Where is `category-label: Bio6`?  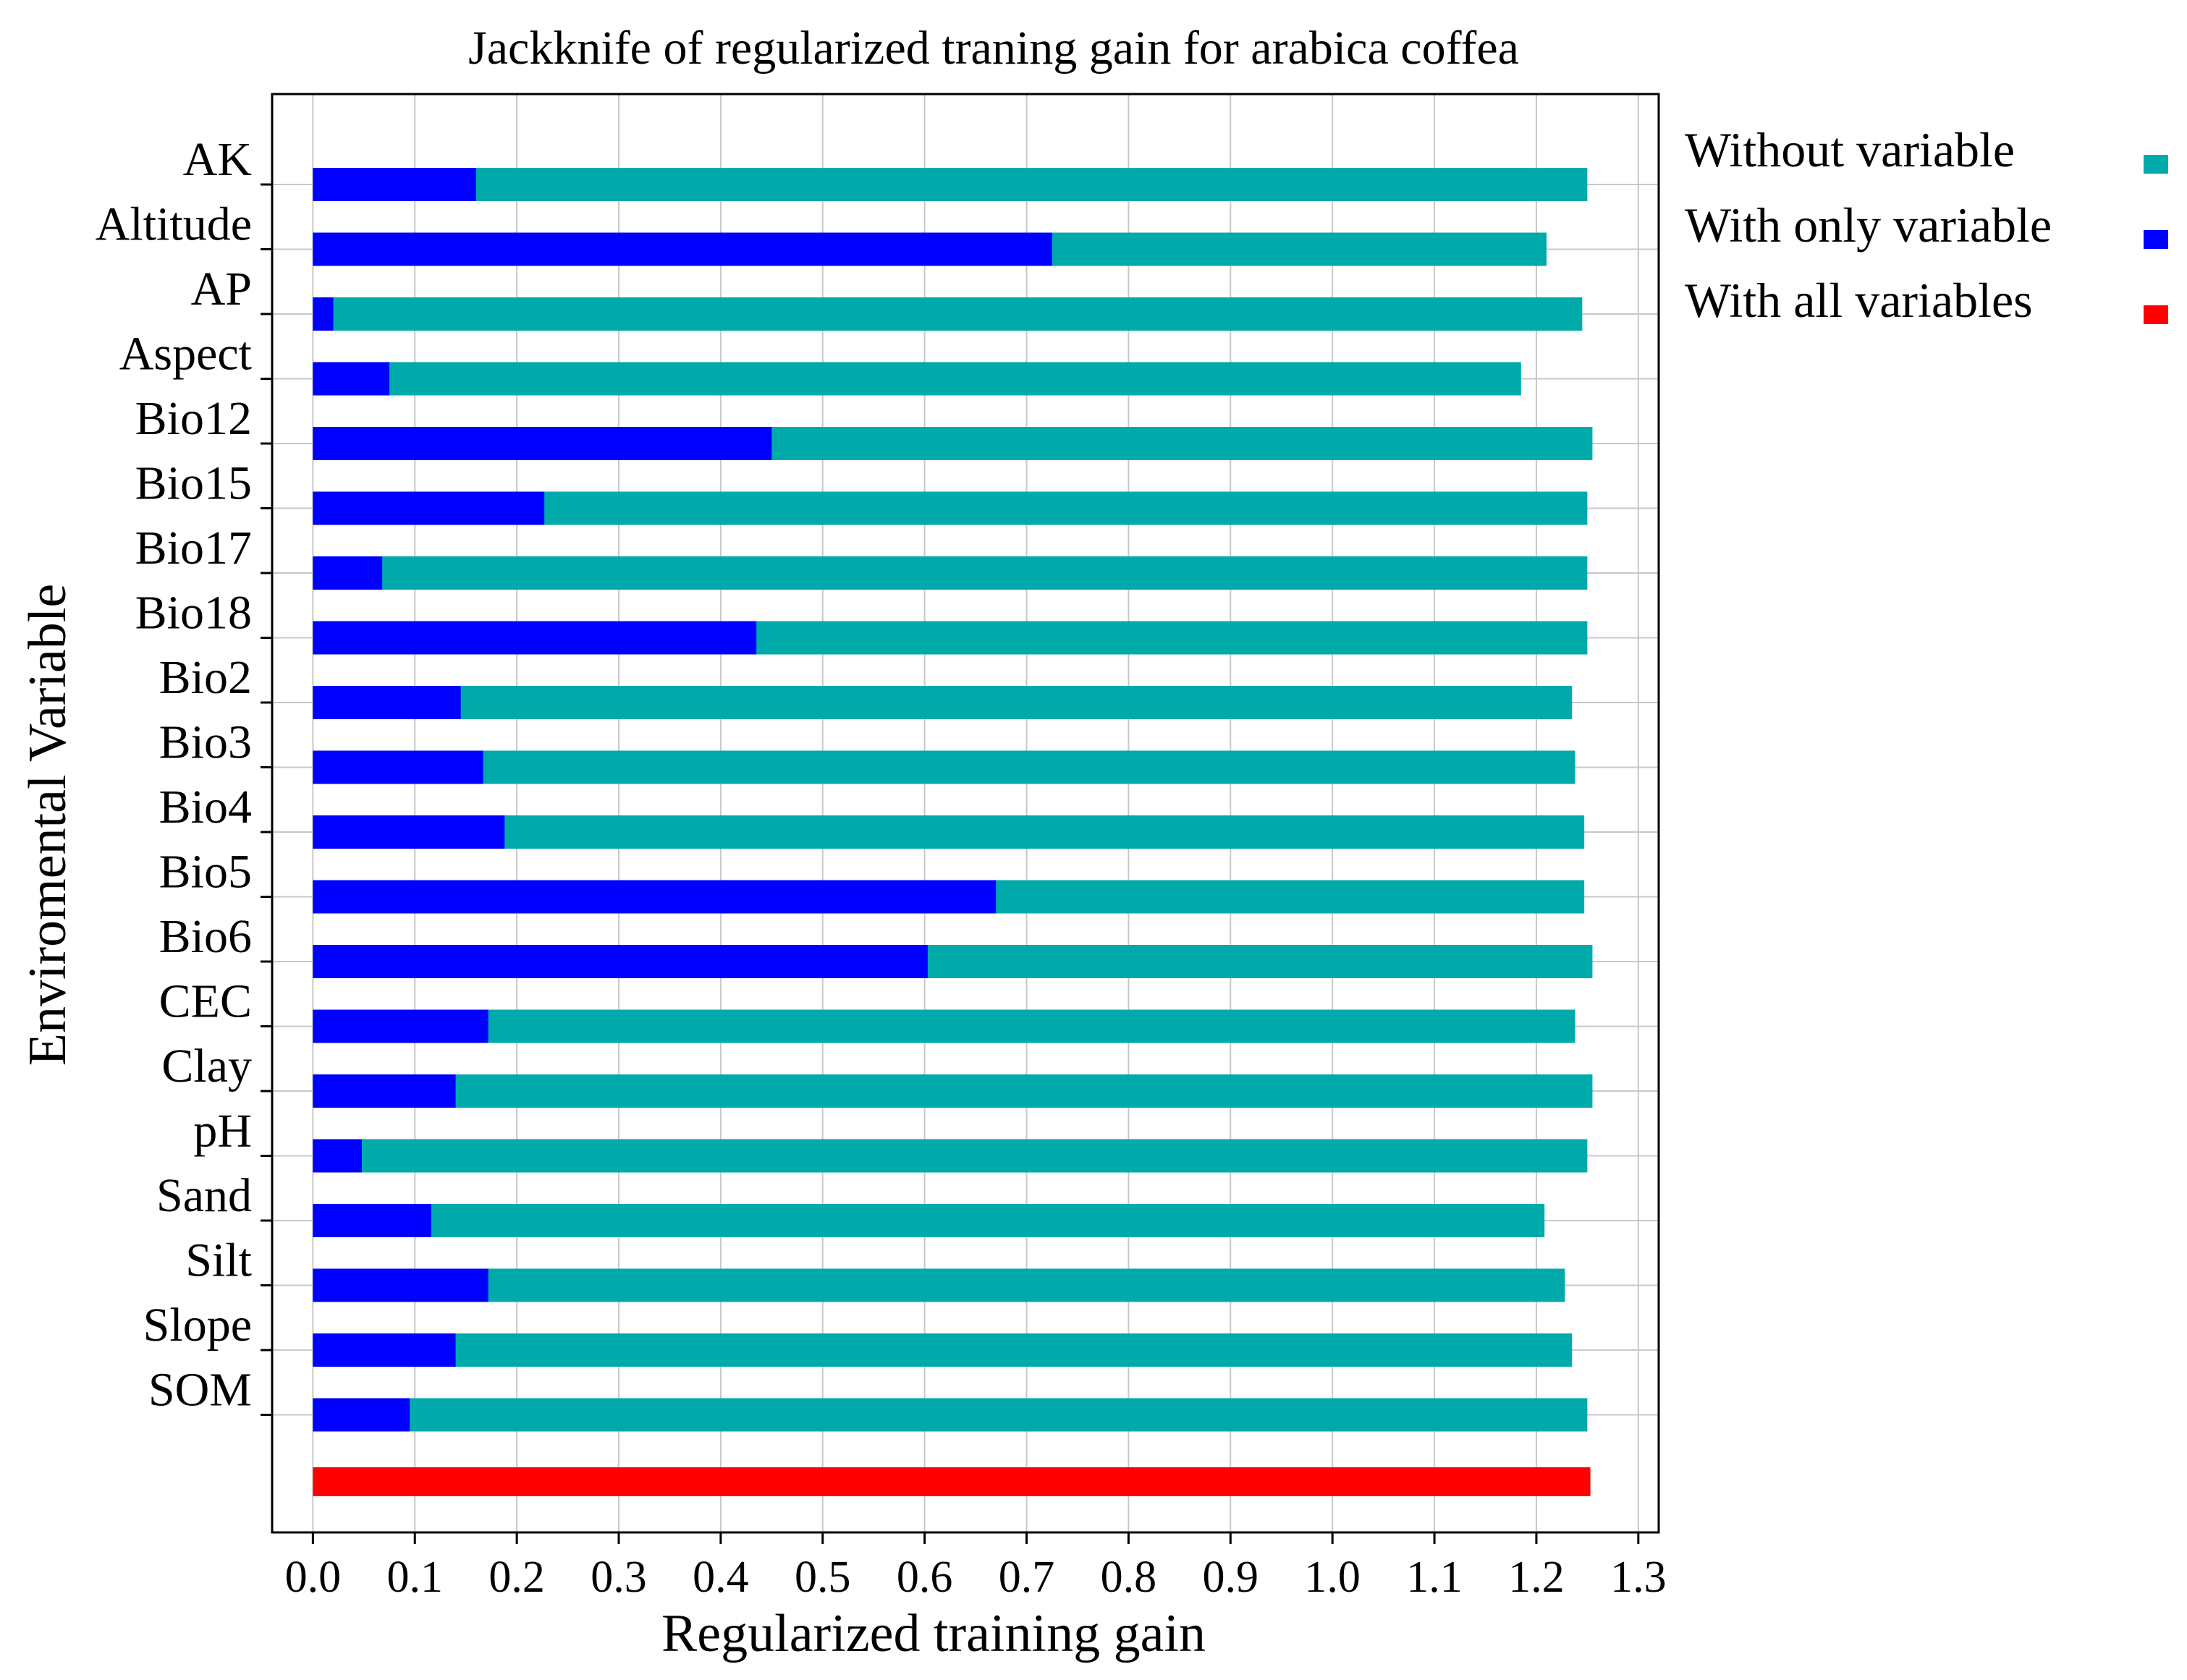
category-label: Bio6 is located at coordinates (205, 936).